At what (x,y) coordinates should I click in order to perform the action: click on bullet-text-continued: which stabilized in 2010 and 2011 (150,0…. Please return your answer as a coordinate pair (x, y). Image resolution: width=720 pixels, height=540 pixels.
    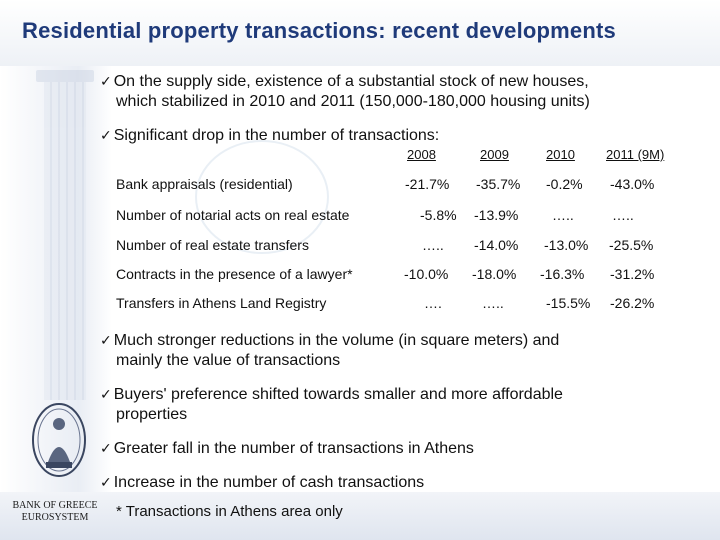
    Looking at the image, I should click on (353, 101).